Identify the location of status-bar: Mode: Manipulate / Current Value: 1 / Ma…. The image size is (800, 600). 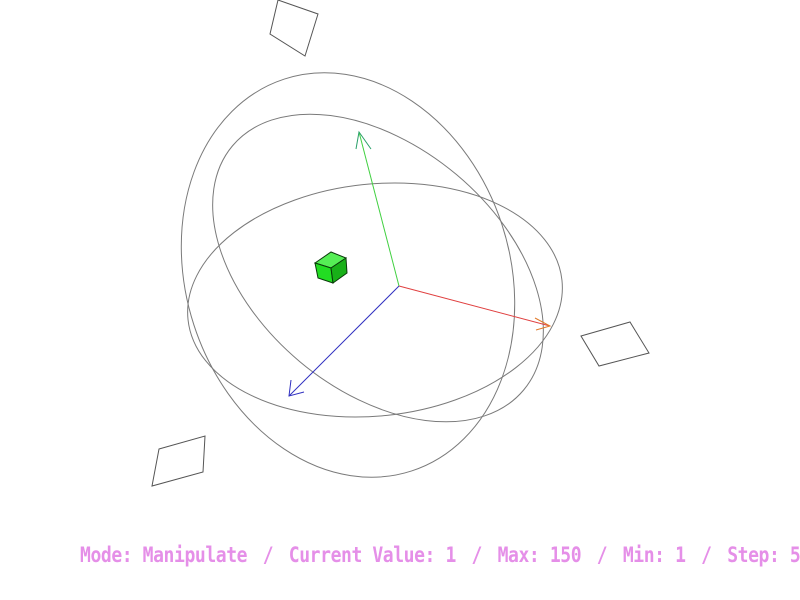
(440, 555).